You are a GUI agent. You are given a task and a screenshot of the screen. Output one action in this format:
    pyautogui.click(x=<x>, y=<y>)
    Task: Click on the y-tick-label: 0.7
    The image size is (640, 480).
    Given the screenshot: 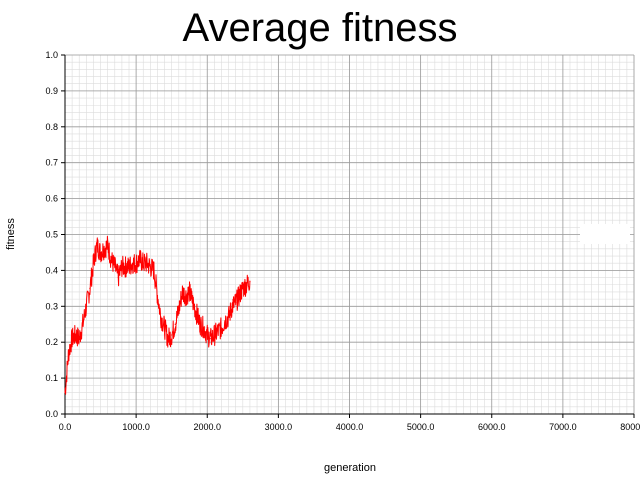 What is the action you would take?
    pyautogui.click(x=51, y=163)
    